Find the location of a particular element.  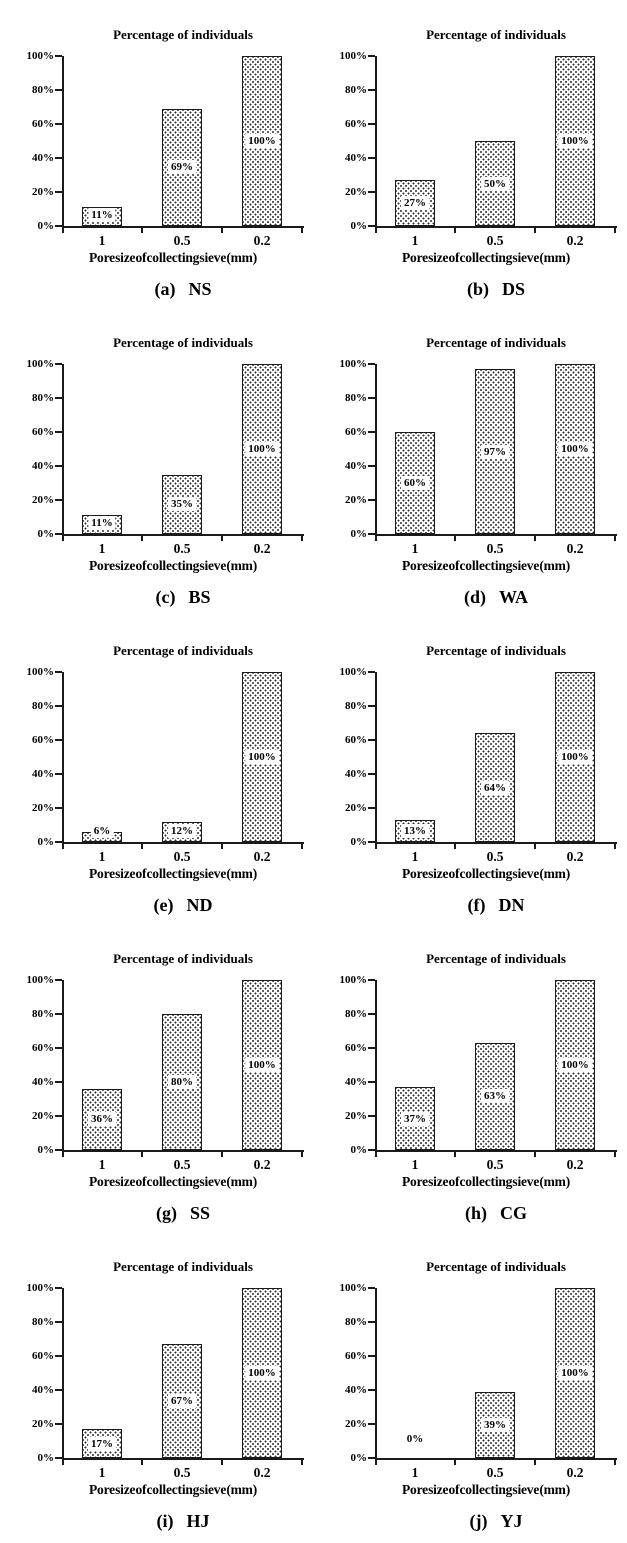

plot-area: 0% 20% 40% 60% 80% 100% 17% 1 67% 0.5 100% 0.2 is located at coordinates (156, 1386).